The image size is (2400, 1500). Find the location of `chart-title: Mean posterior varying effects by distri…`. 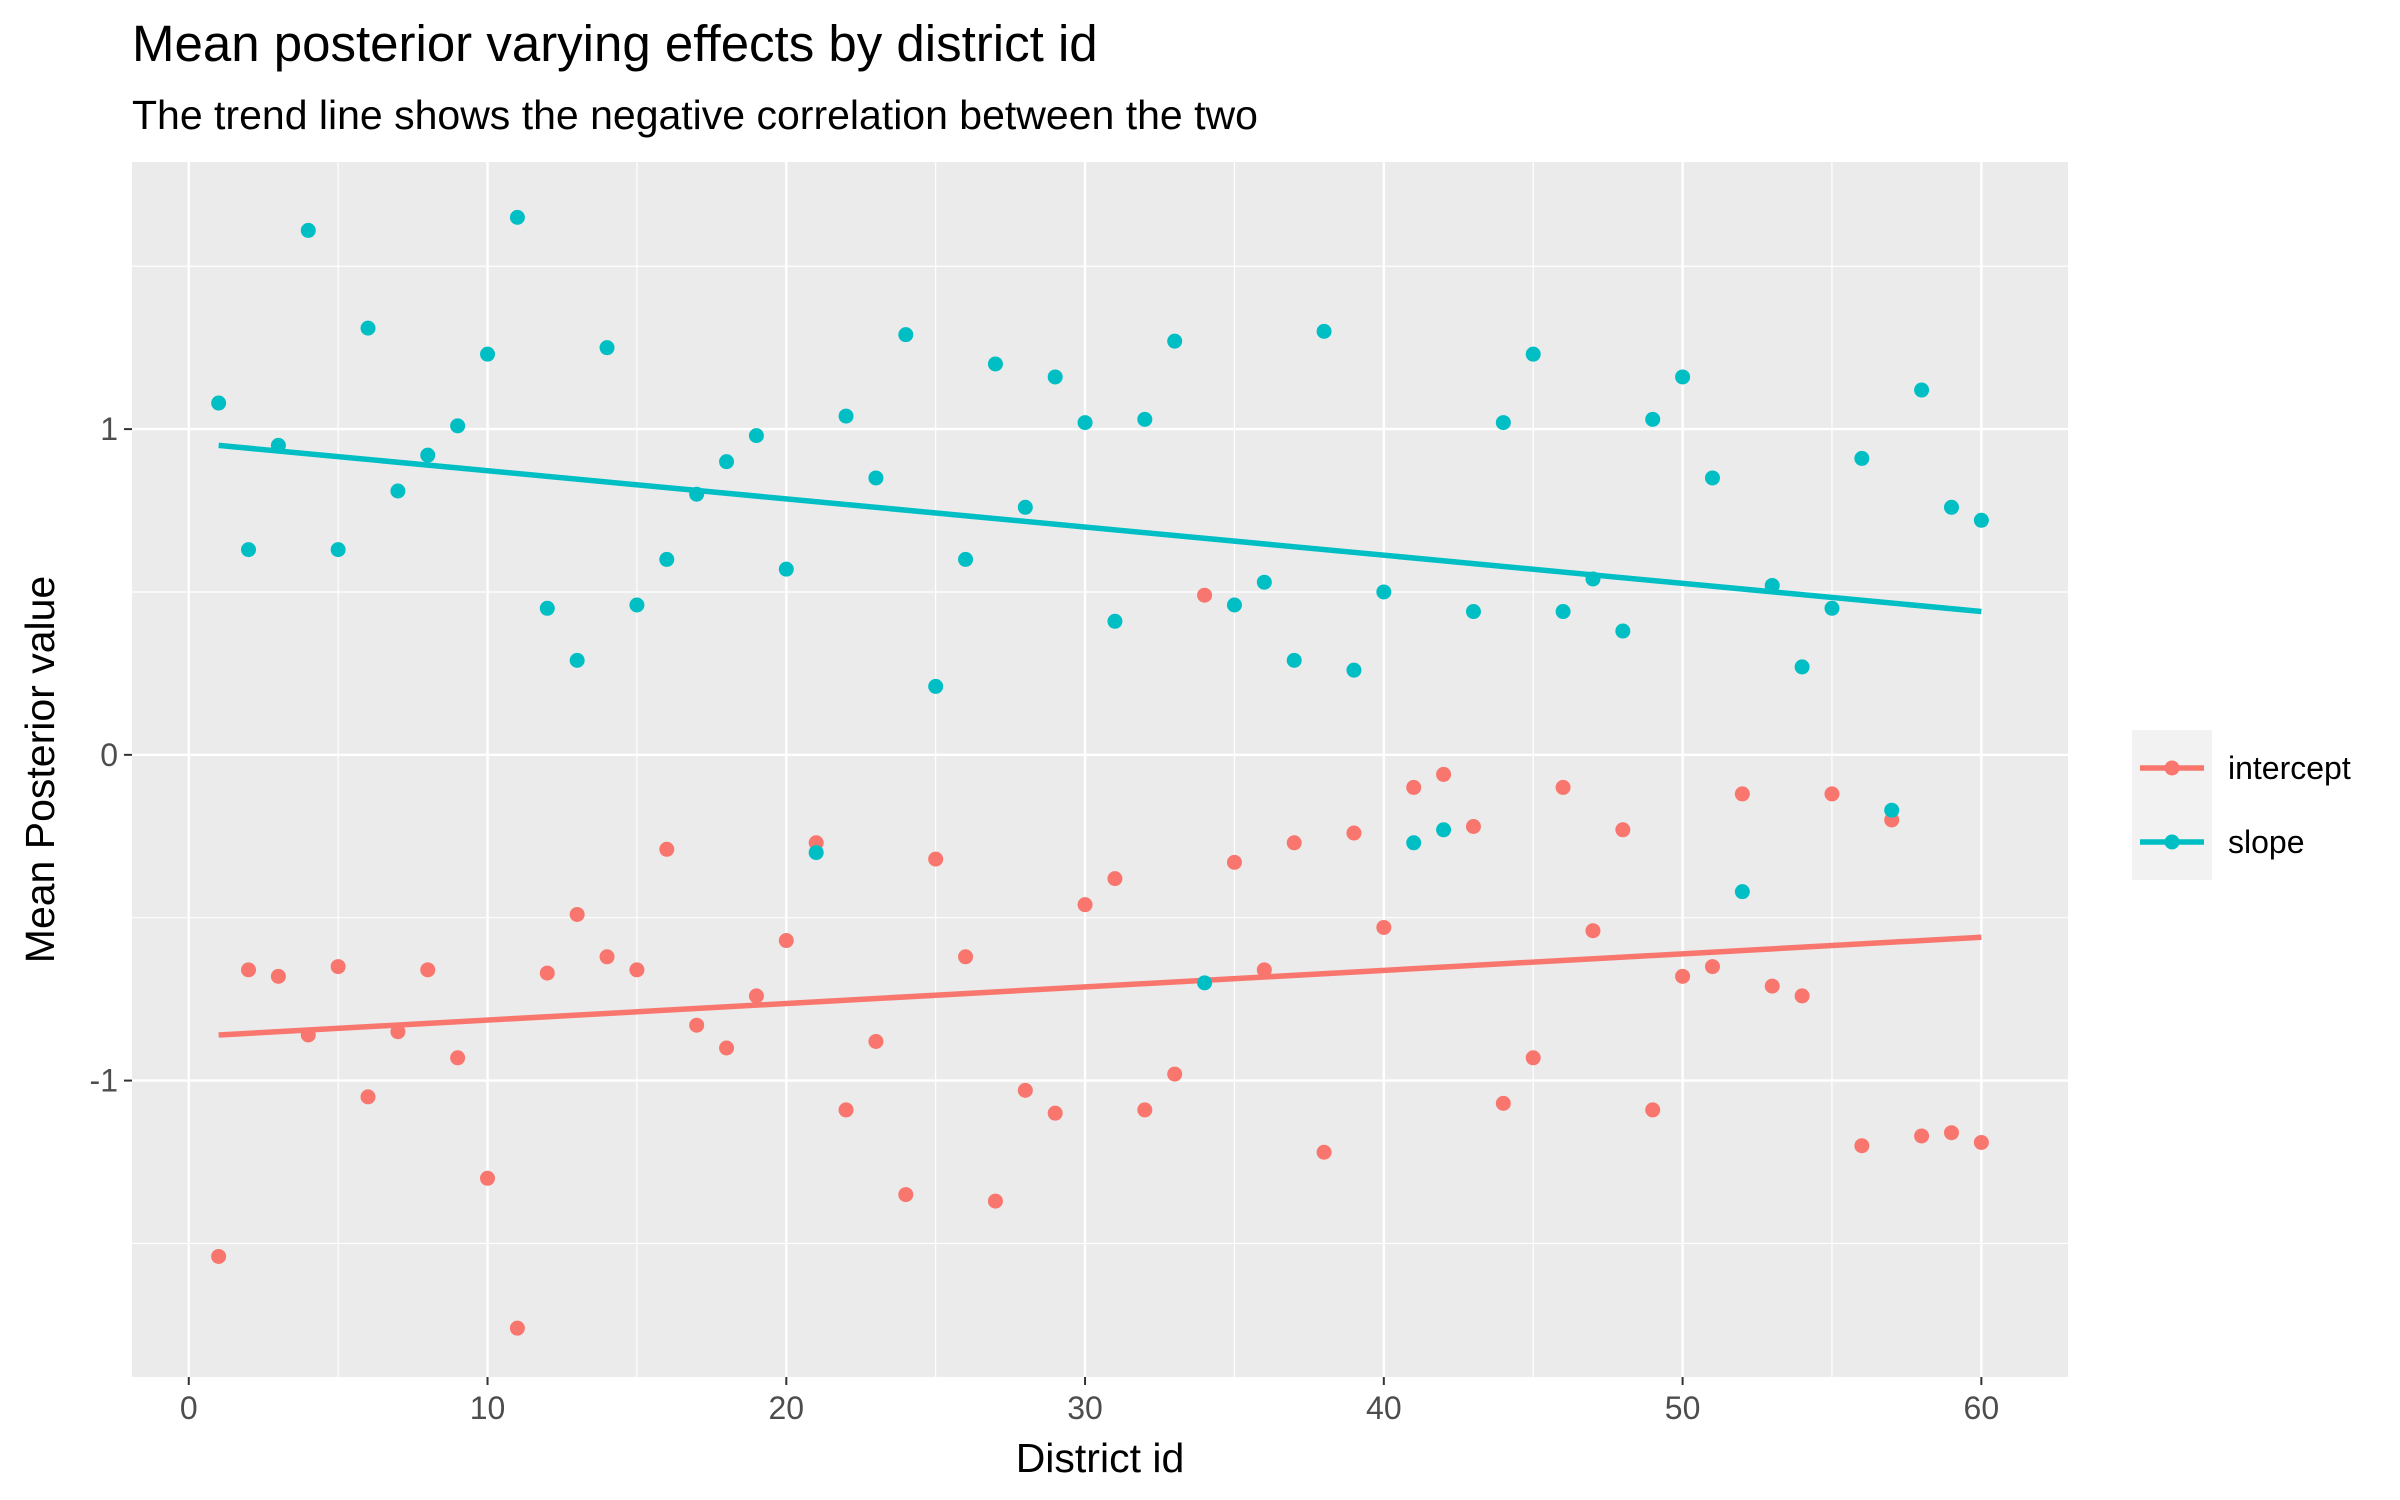

chart-title: Mean posterior varying effects by distri… is located at coordinates (615, 43).